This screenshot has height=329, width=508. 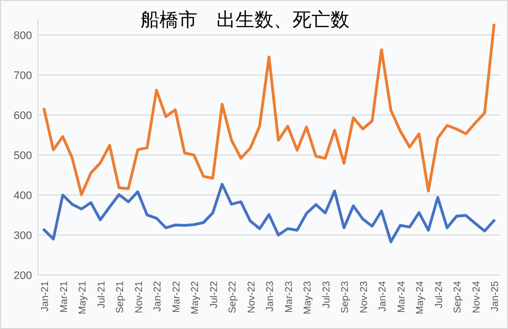 What do you see at coordinates (102, 294) in the screenshot?
I see `x-tick-label: Jul-21` at bounding box center [102, 294].